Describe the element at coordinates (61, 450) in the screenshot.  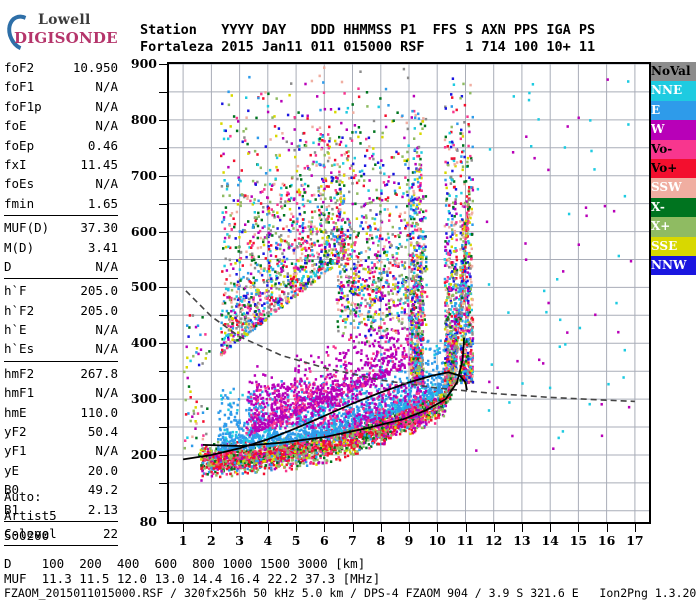
I see `param-row: yF1 N/A` at that location.